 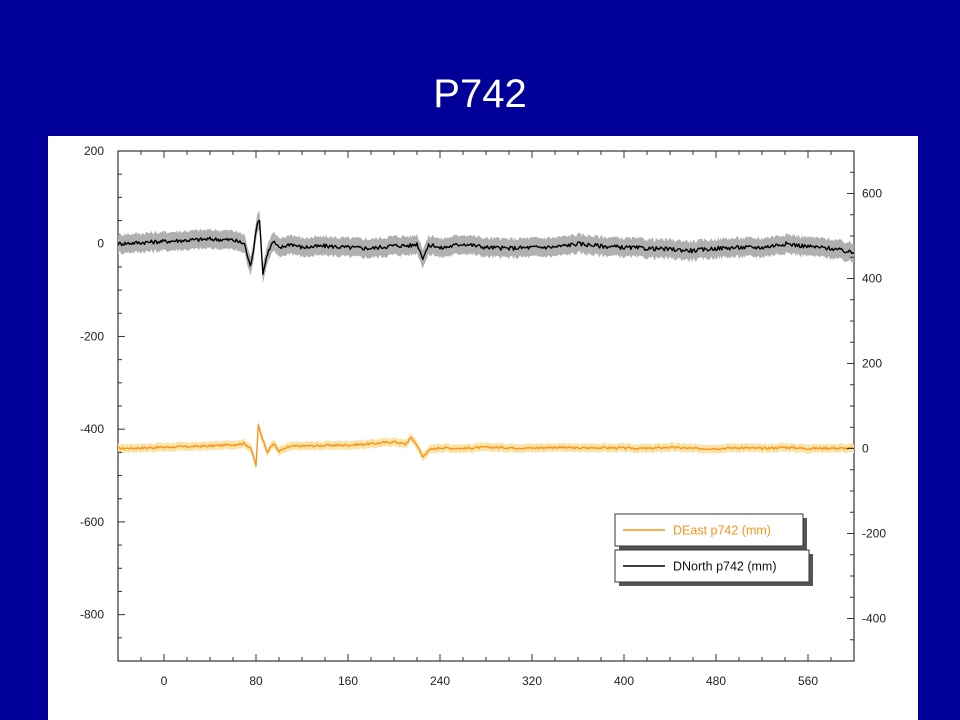 I want to click on x-tick-label: 0, so click(x=164, y=681).